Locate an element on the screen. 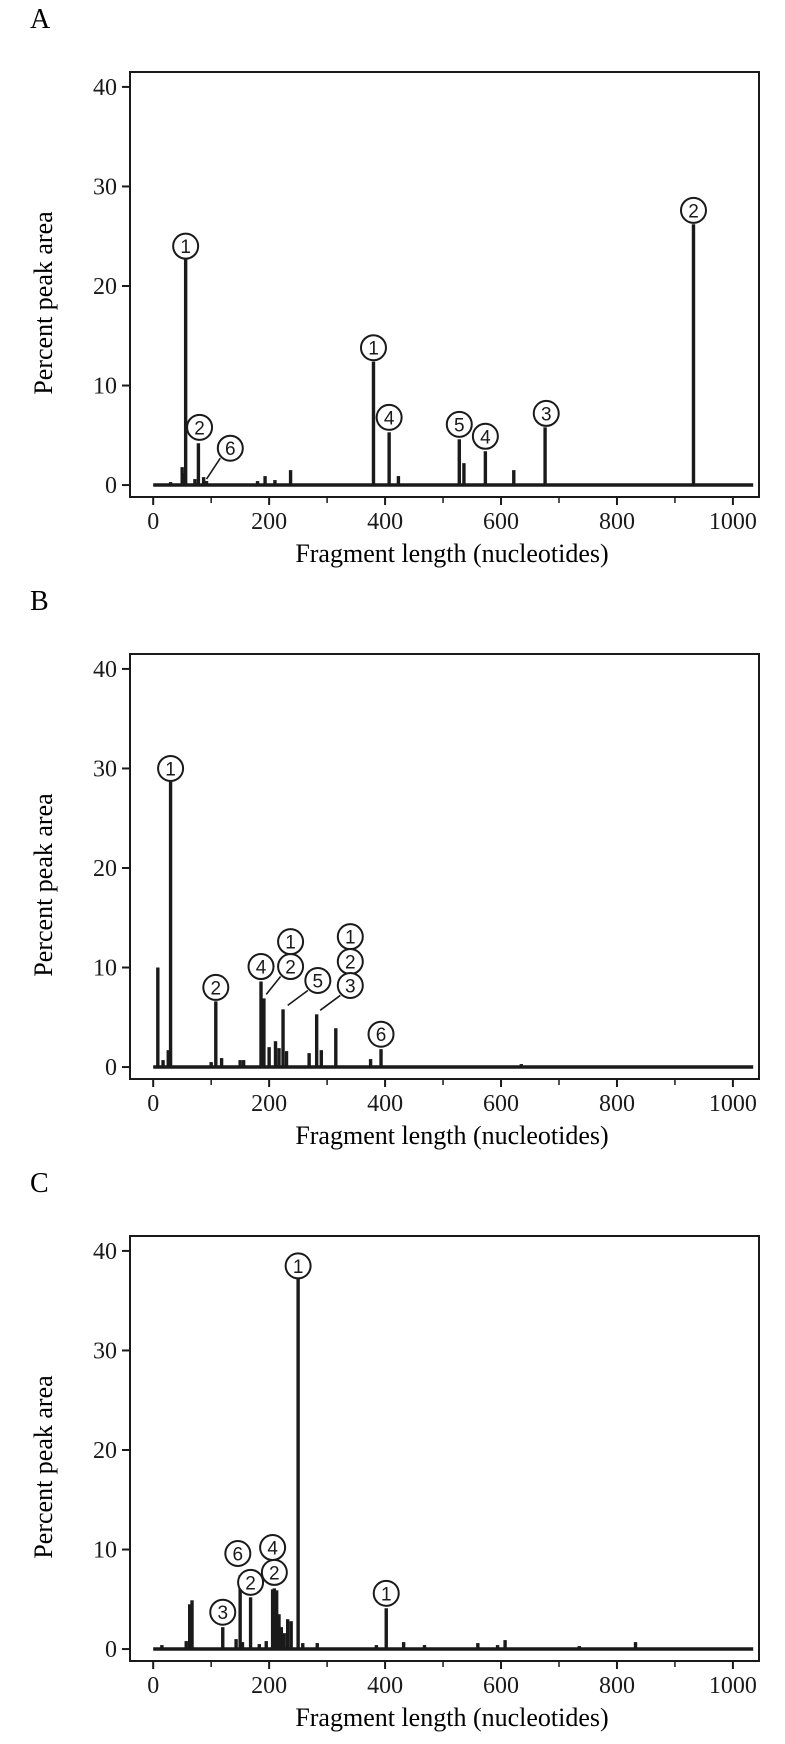  panel-c-annotation-label-4: 4 is located at coordinates (272, 1549).